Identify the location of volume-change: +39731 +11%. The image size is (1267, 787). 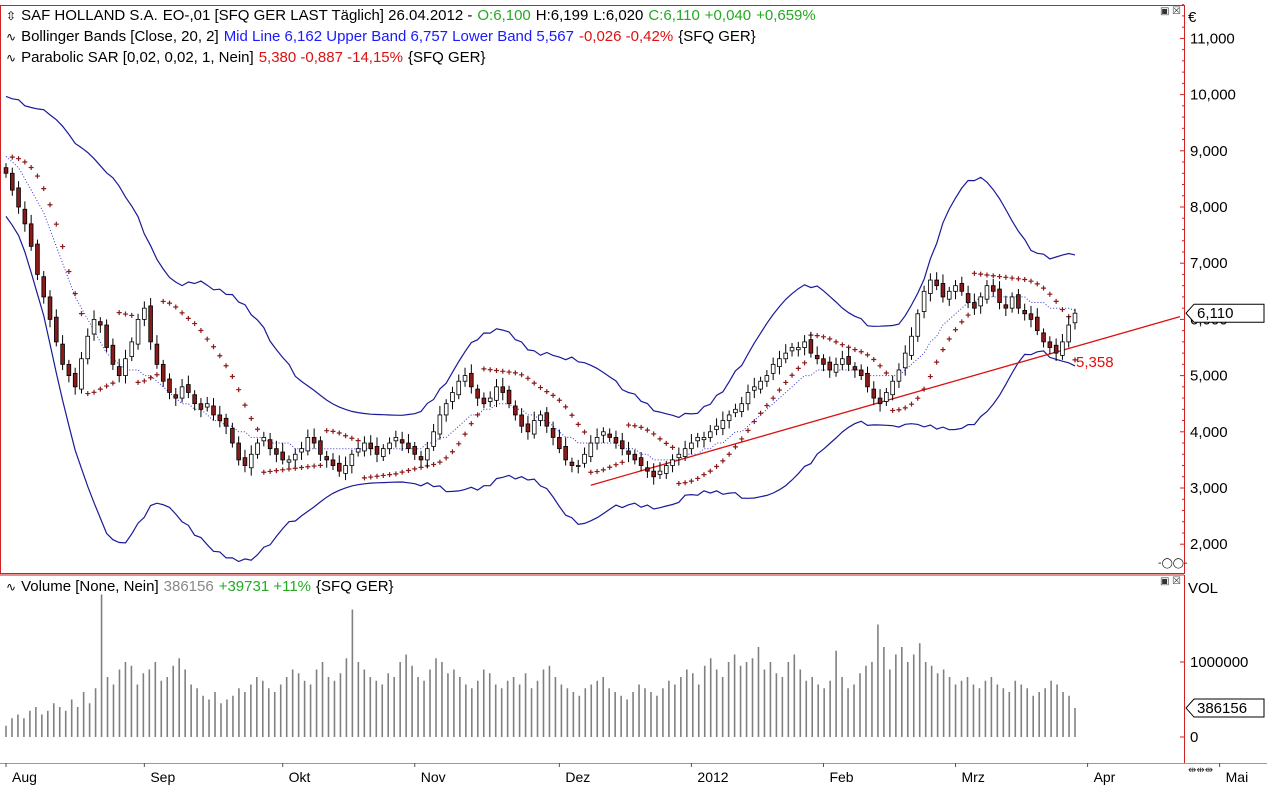
(265, 586).